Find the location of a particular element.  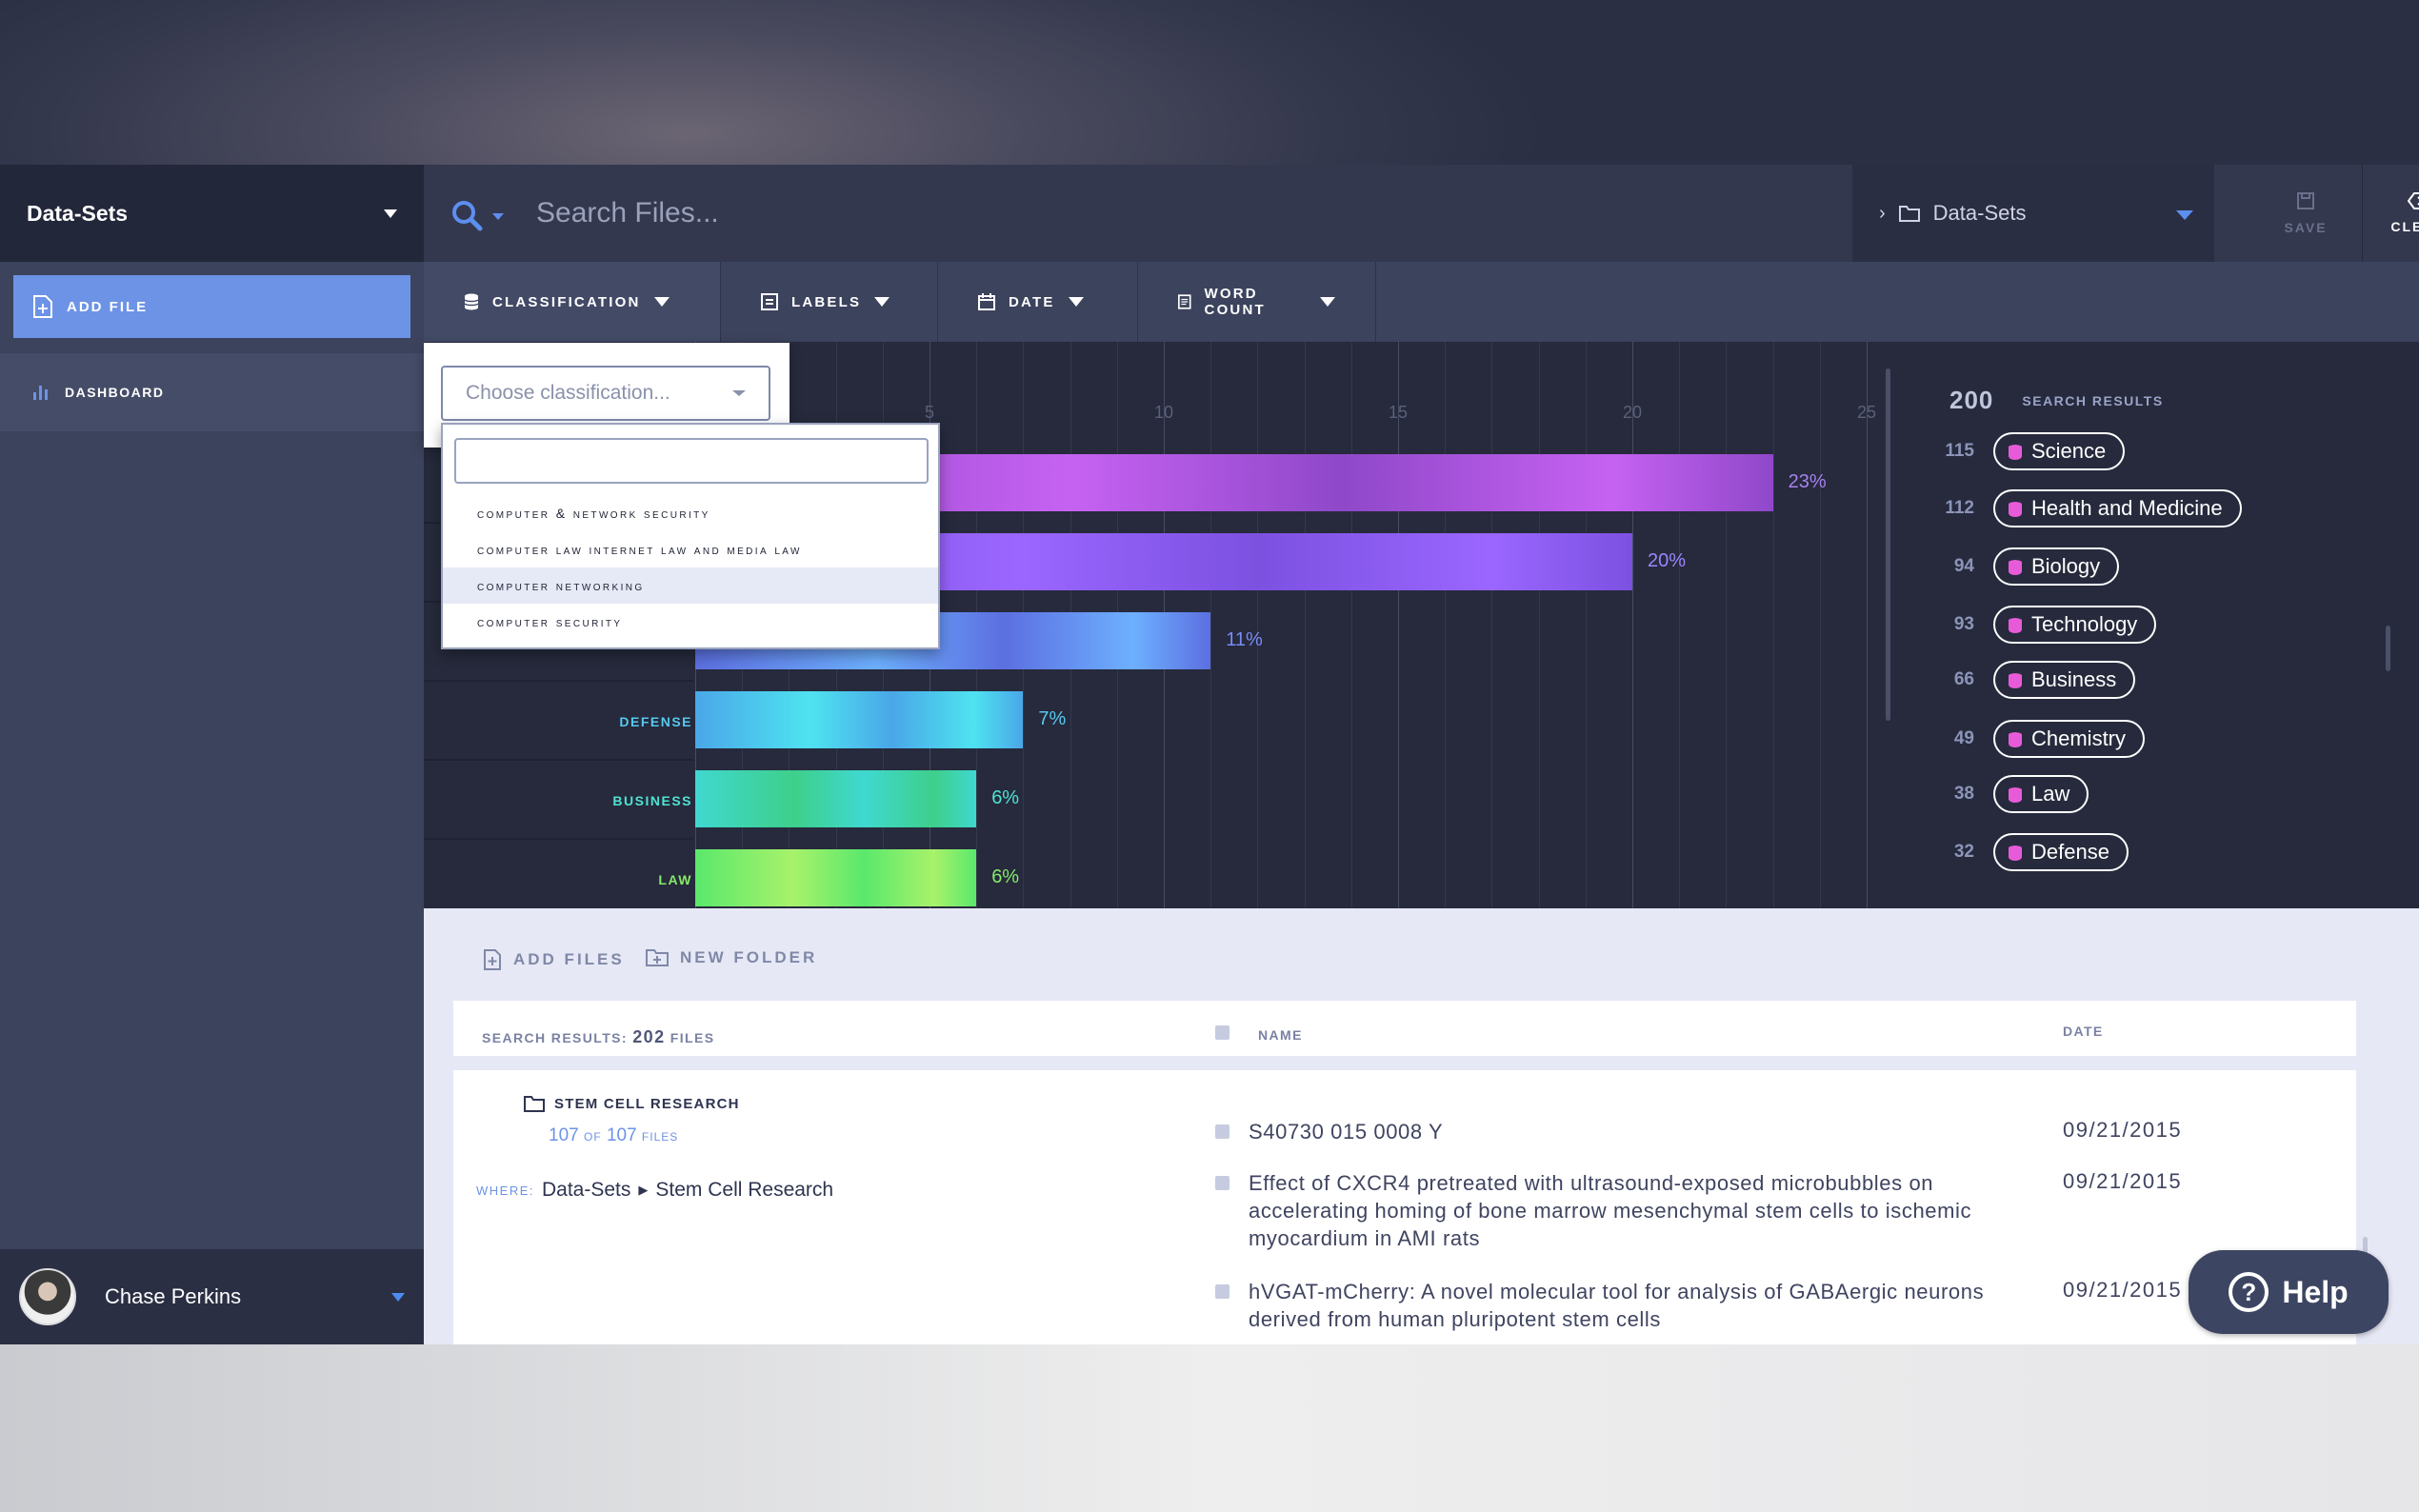

user-menu: Chase Perkins is located at coordinates (212, 1296).